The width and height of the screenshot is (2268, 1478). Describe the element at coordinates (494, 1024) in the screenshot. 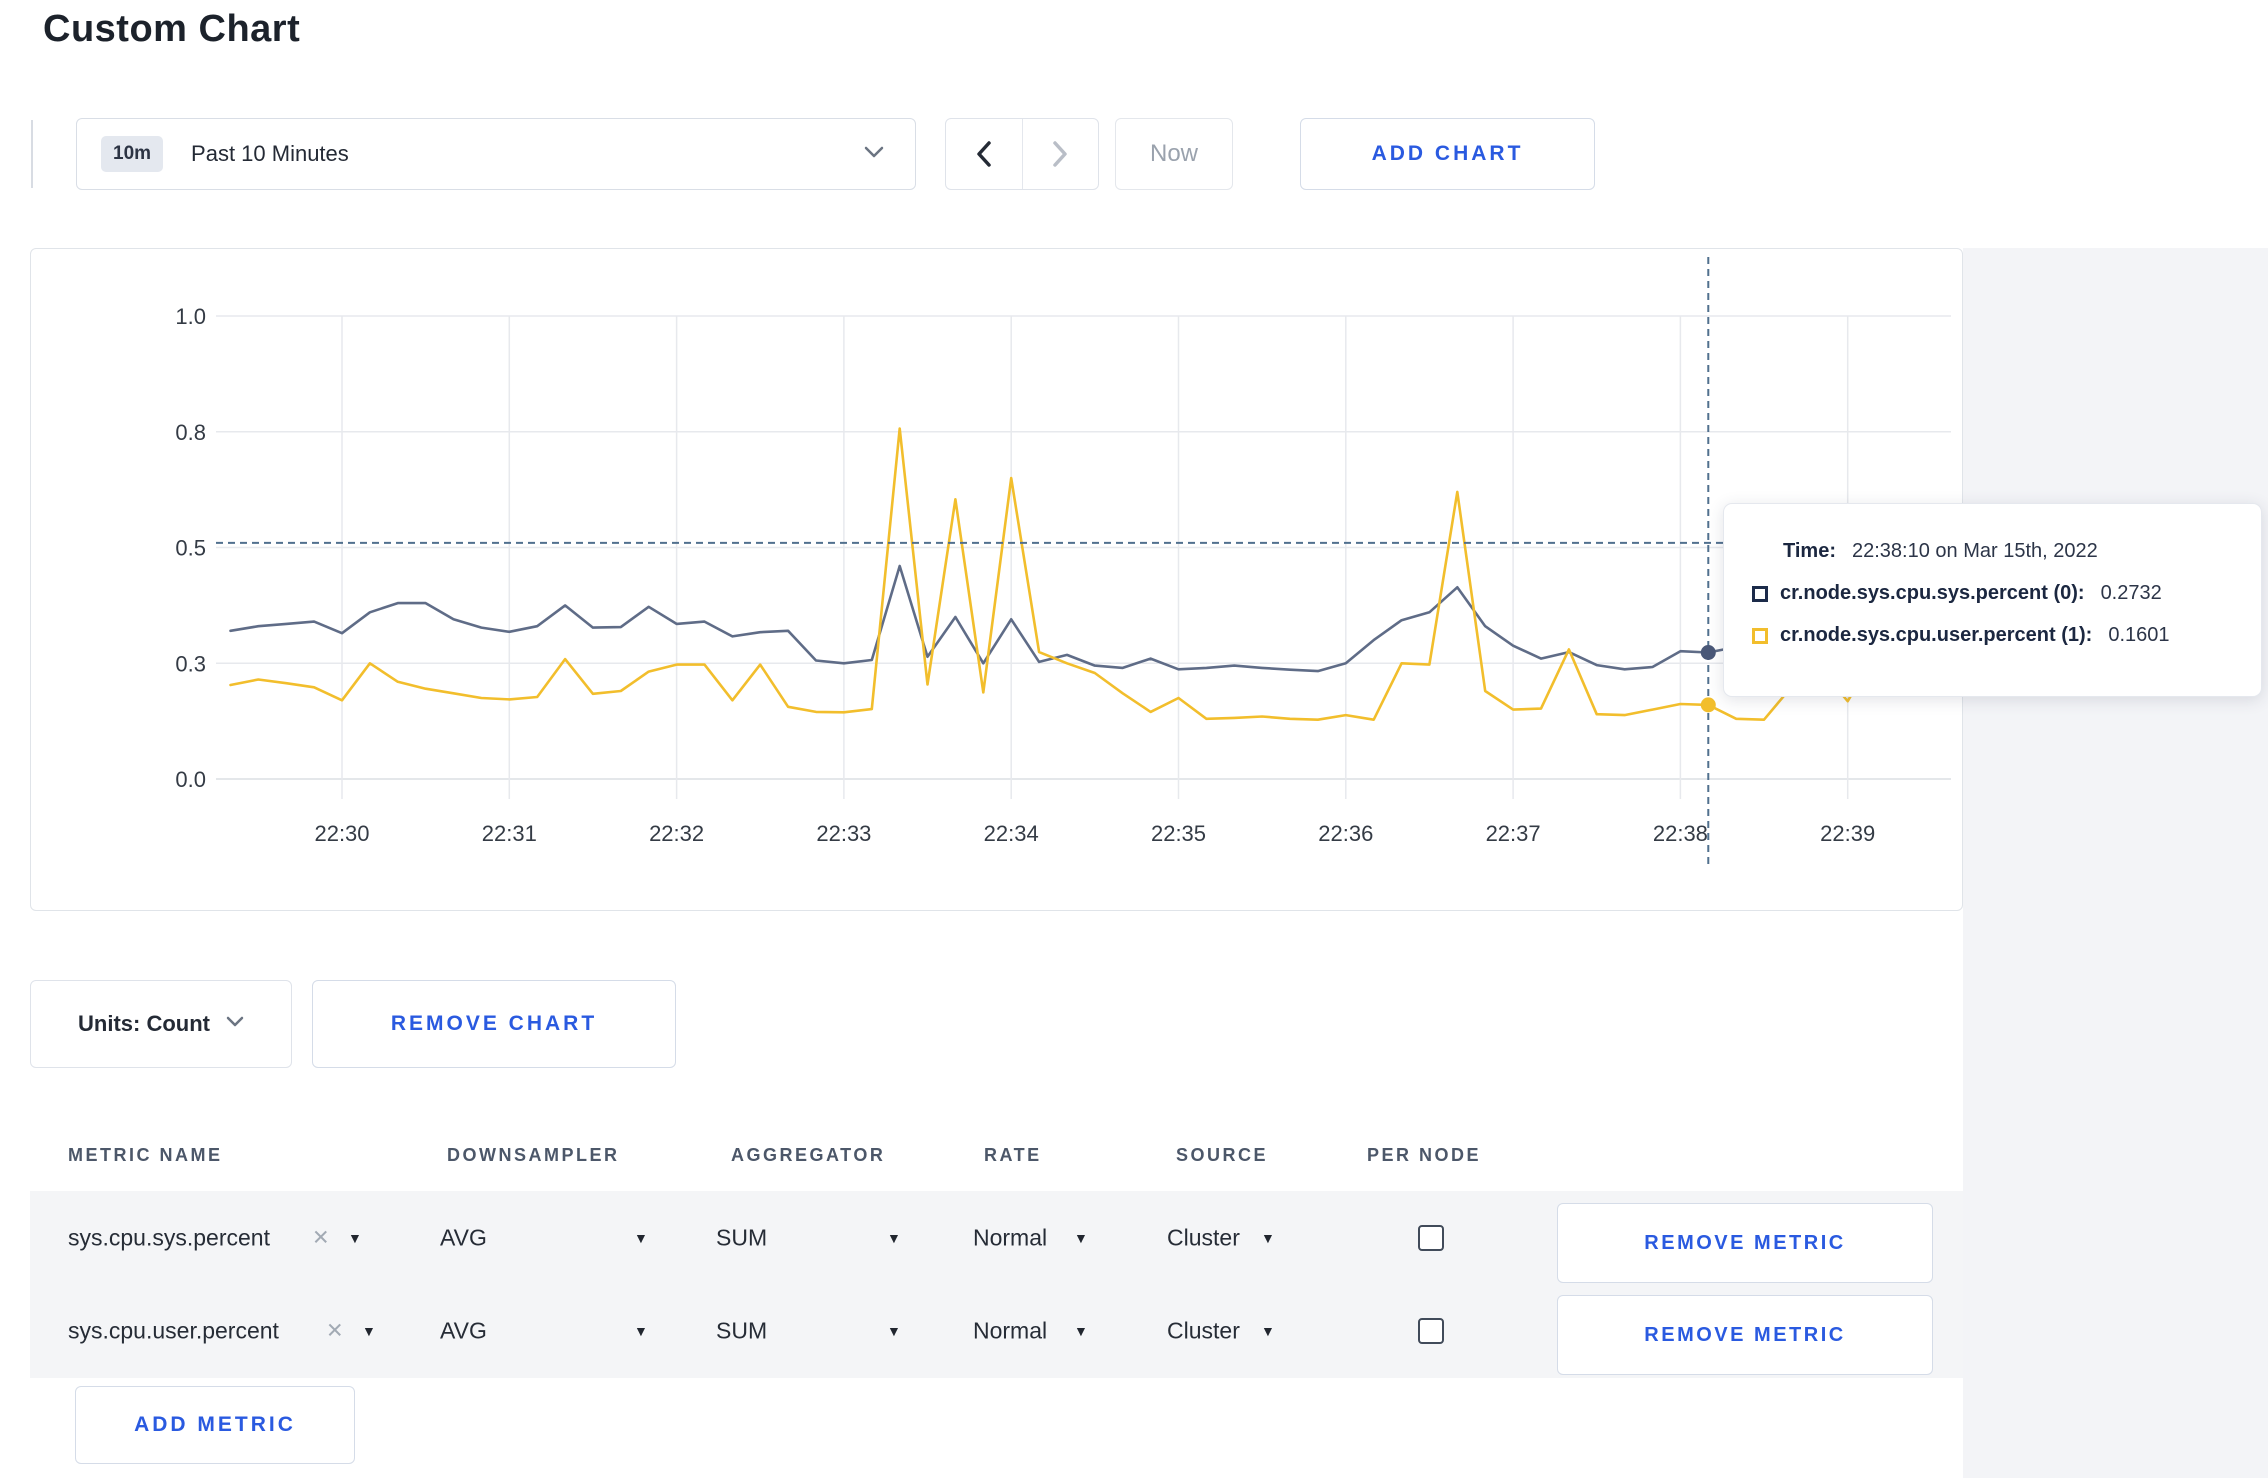

I see `remove-chart-button: REMOVE CHART` at that location.